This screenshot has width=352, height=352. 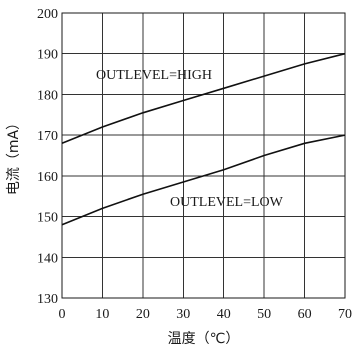 What do you see at coordinates (264, 314) in the screenshot?
I see `x-tick-label-5: 50` at bounding box center [264, 314].